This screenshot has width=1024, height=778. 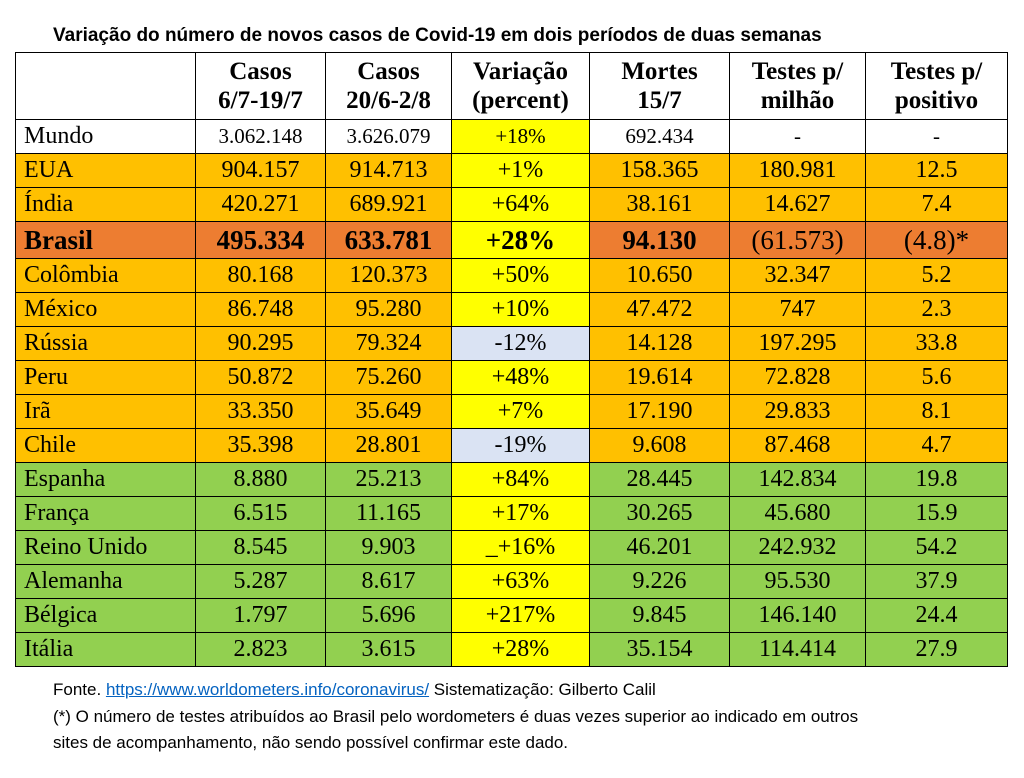 I want to click on cell-testes-positivo: 2.3, so click(x=936, y=309).